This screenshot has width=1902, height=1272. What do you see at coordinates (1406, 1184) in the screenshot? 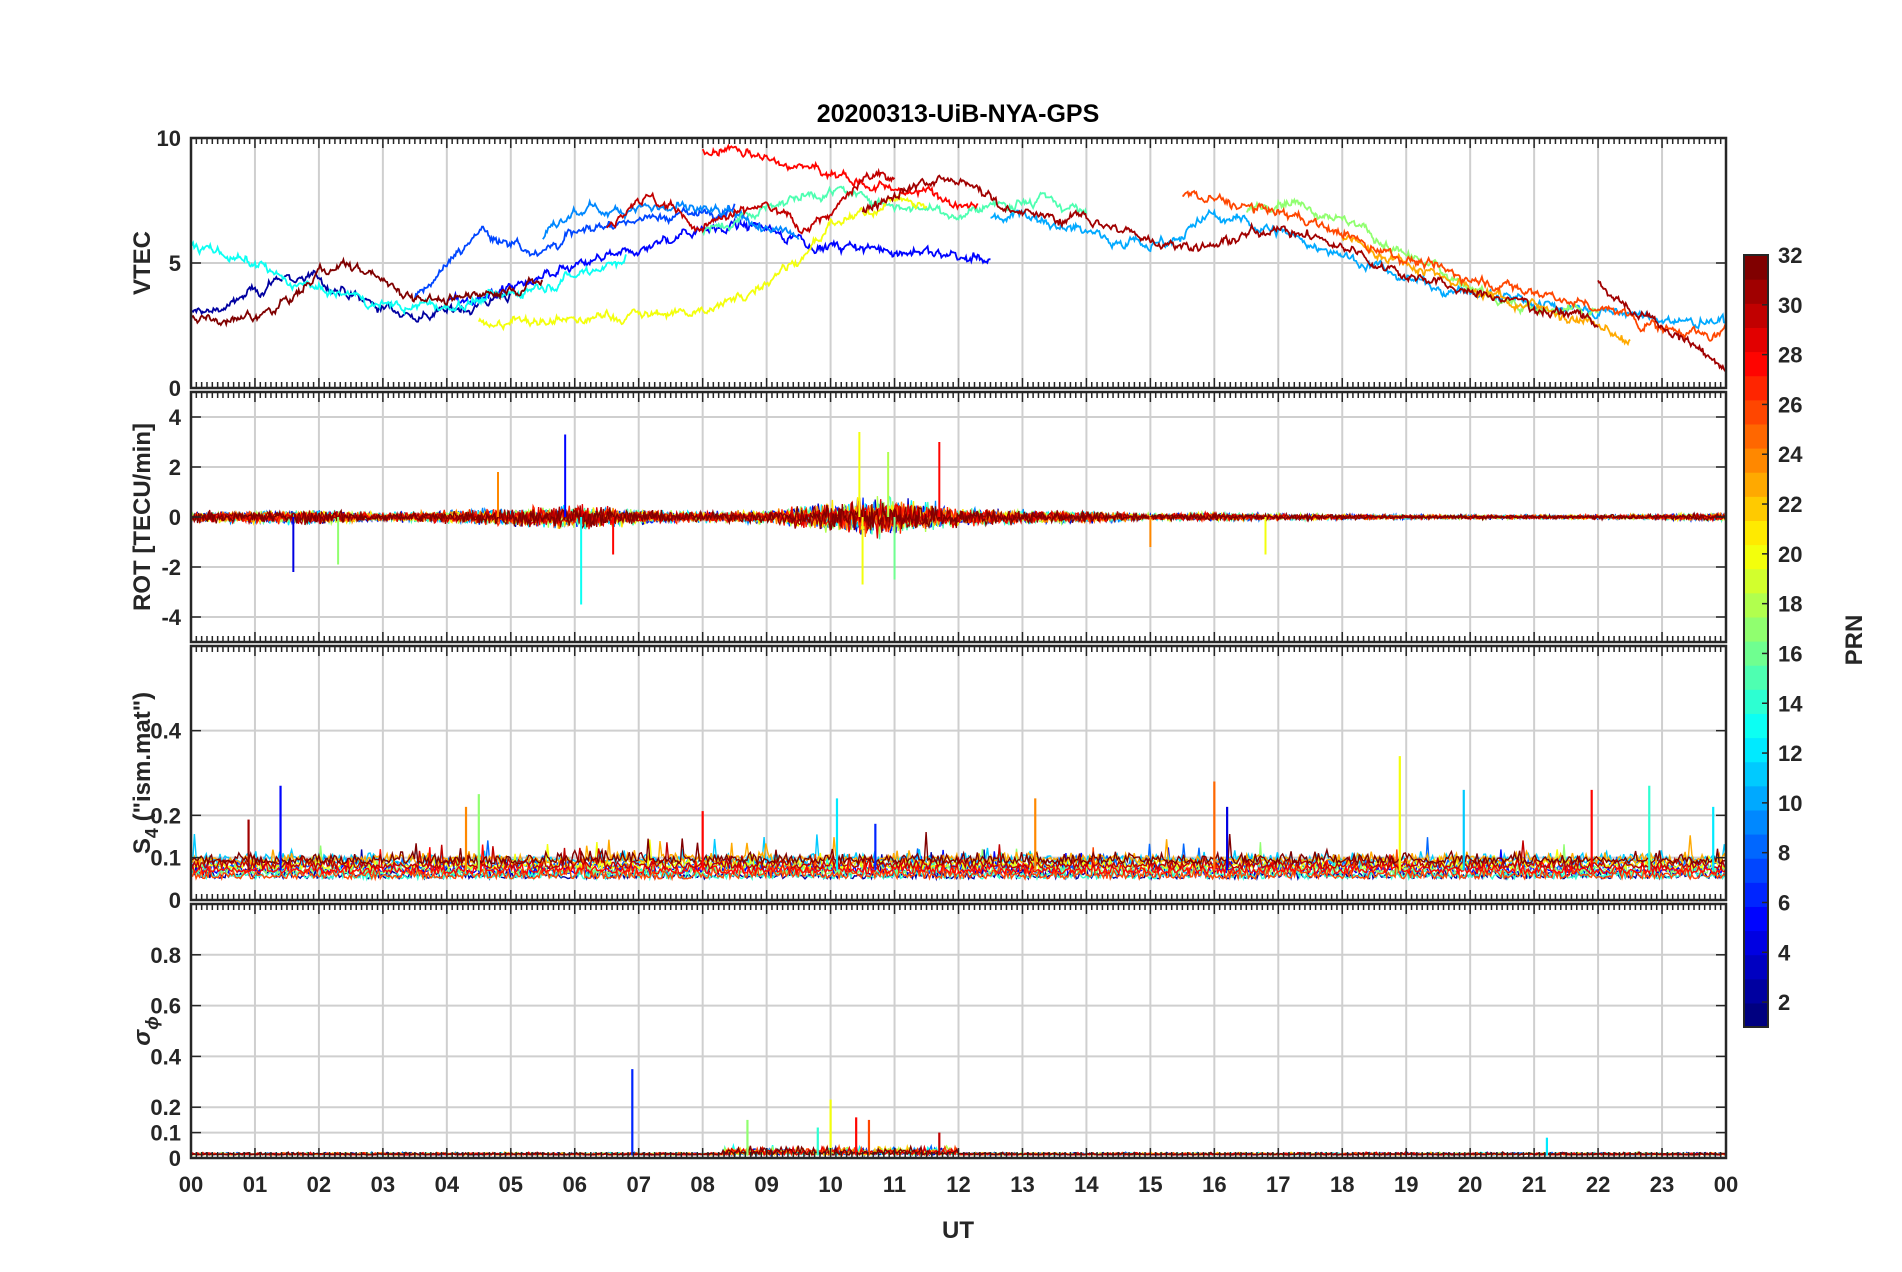
I see `x-tick-label: 19` at bounding box center [1406, 1184].